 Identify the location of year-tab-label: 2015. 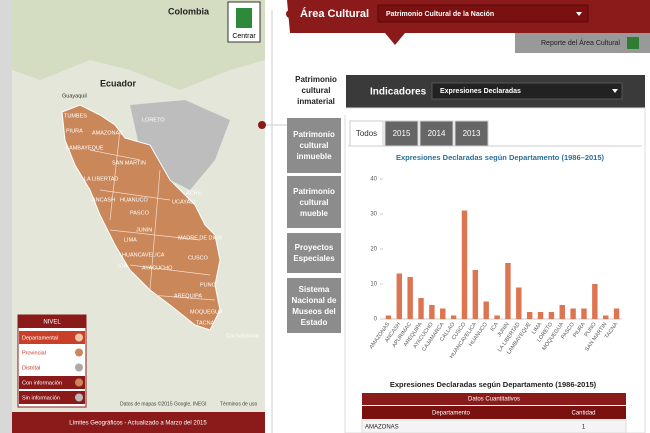
(402, 133).